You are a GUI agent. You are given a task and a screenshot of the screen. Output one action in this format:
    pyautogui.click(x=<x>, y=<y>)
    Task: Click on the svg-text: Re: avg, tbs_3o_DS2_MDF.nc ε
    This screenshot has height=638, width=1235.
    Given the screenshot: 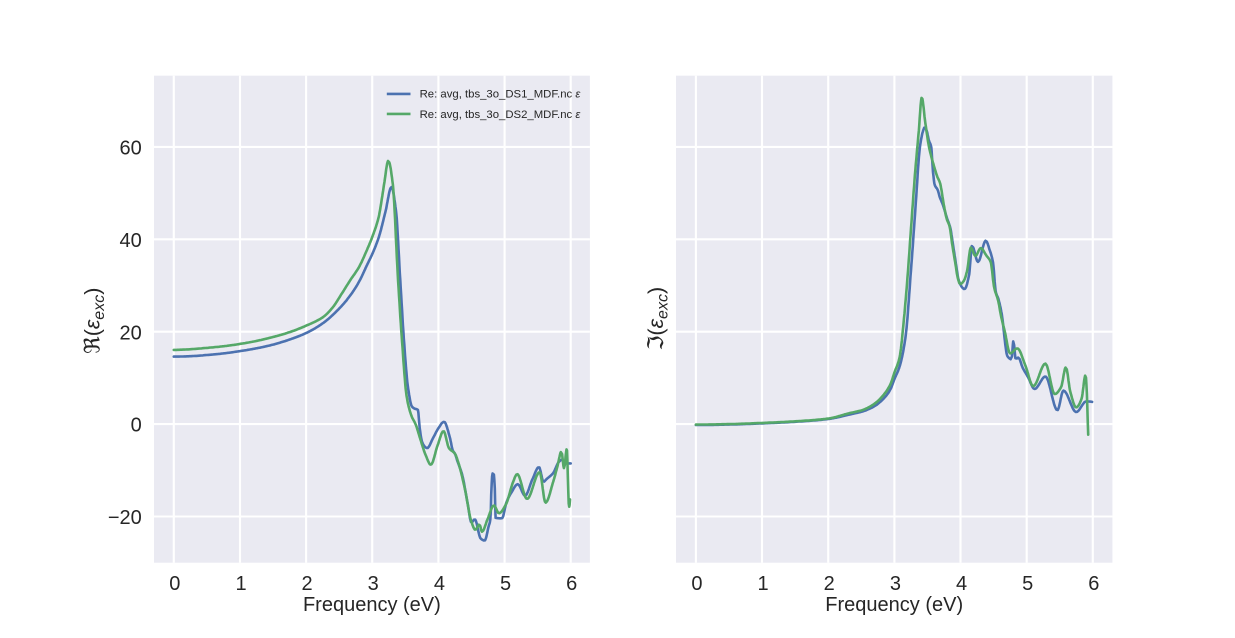 What is the action you would take?
    pyautogui.click(x=501, y=115)
    